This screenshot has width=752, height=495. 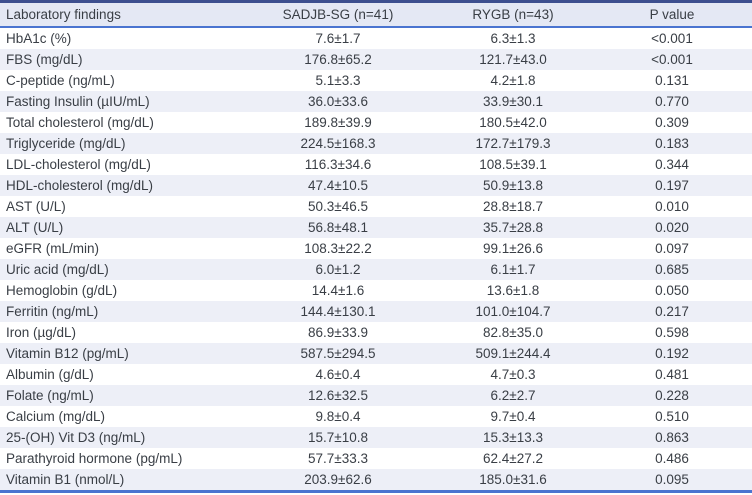 I want to click on finding-label-cell: Vitamin B1 (nmol/L), so click(x=65, y=479).